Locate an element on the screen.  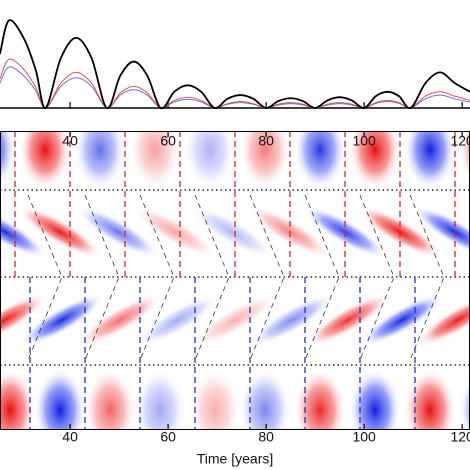
x-axis-label: Time [years] is located at coordinates (235, 459).